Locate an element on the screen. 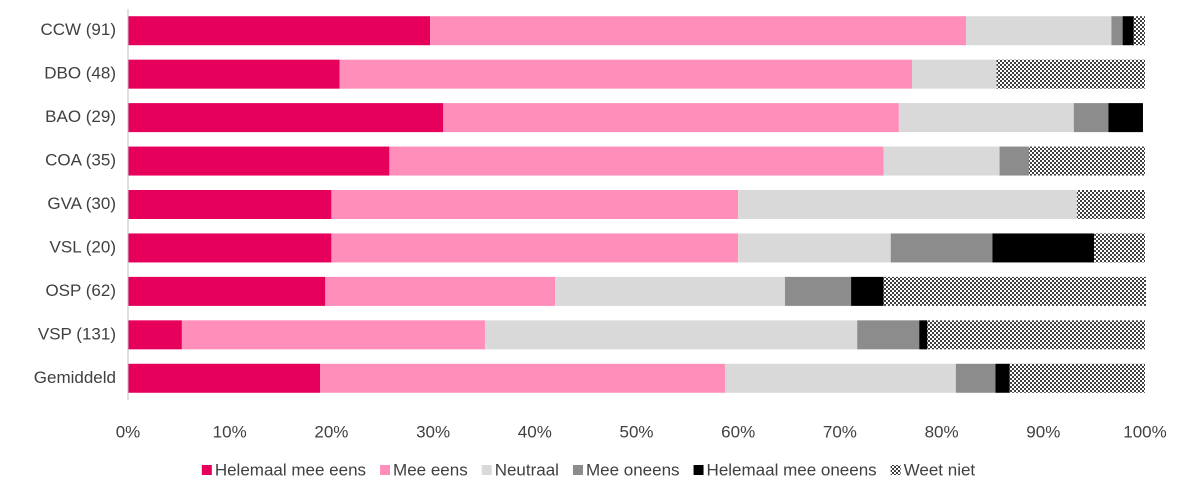  x-tick-label: 60% is located at coordinates (738, 431).